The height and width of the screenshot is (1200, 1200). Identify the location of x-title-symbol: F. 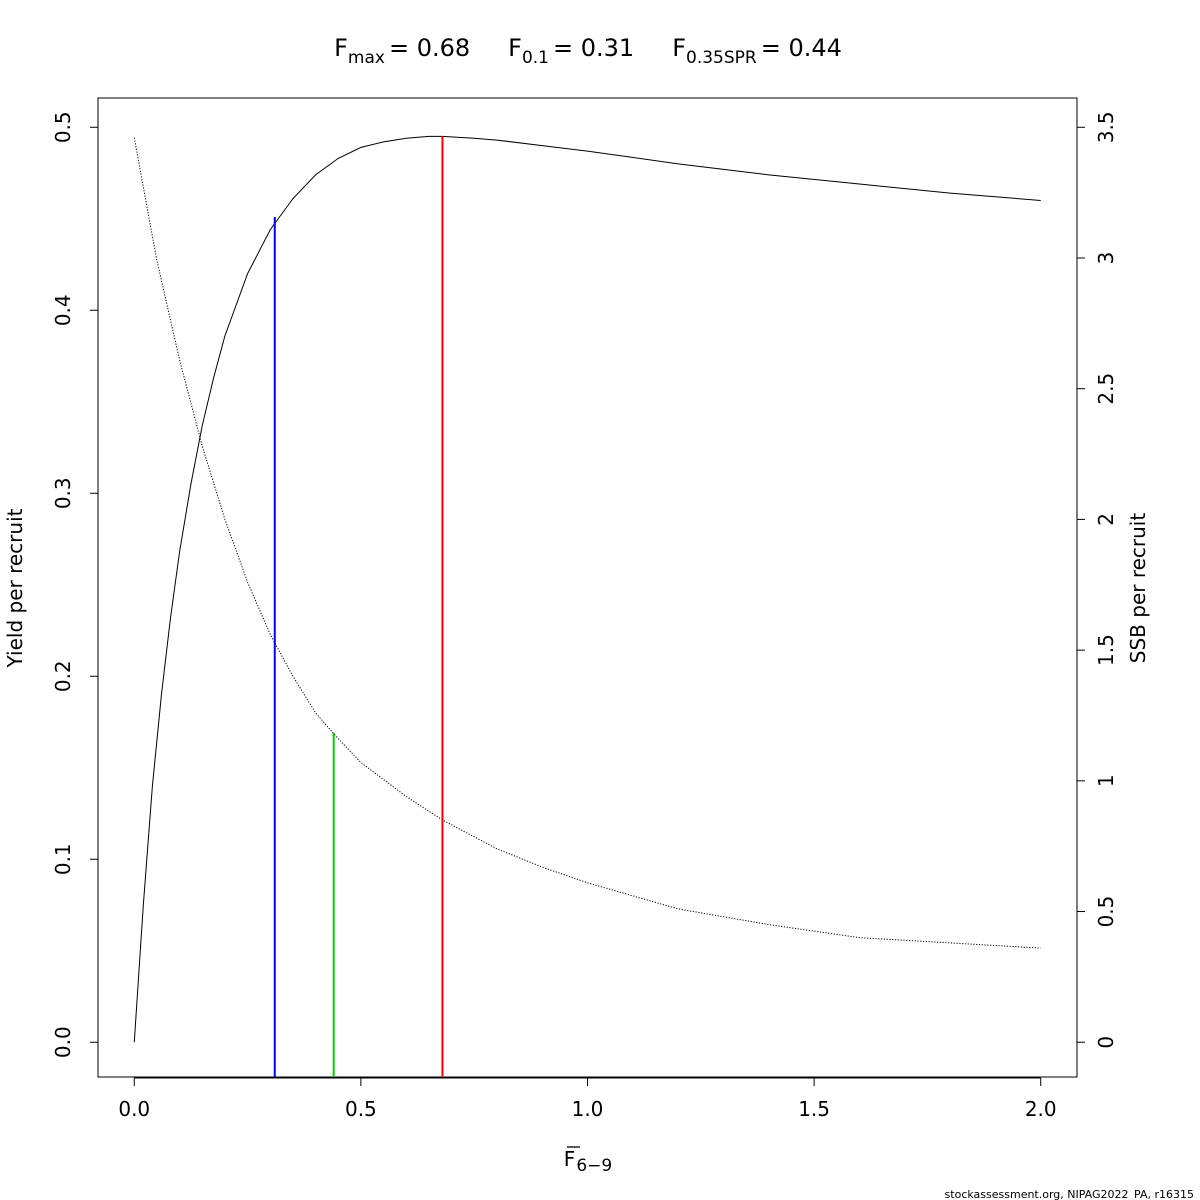
(570, 1159).